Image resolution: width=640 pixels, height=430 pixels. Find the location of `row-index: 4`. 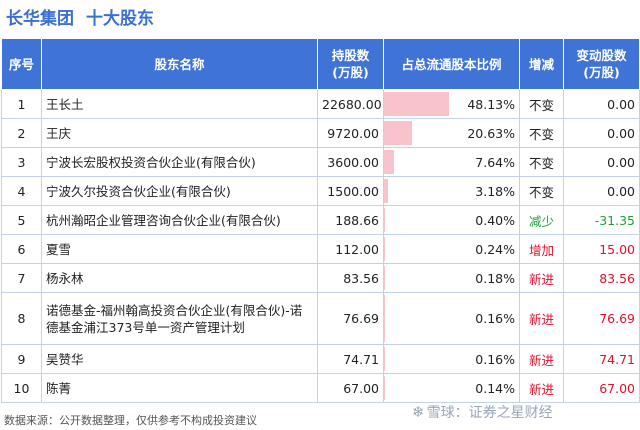

row-index: 4 is located at coordinates (21, 191).